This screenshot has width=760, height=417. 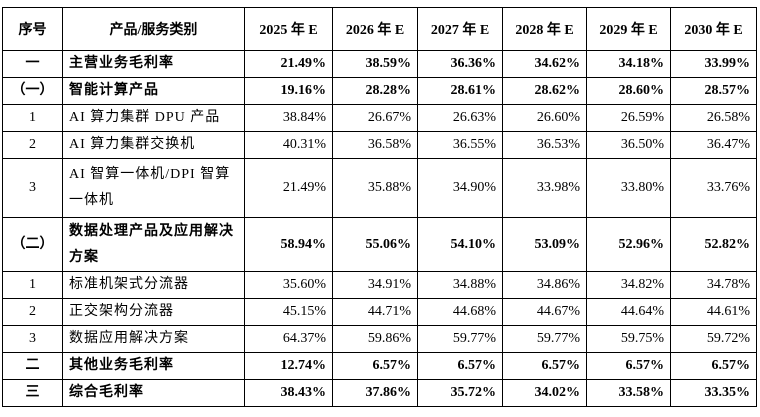 I want to click on header-cell: 序号, so click(x=32, y=29).